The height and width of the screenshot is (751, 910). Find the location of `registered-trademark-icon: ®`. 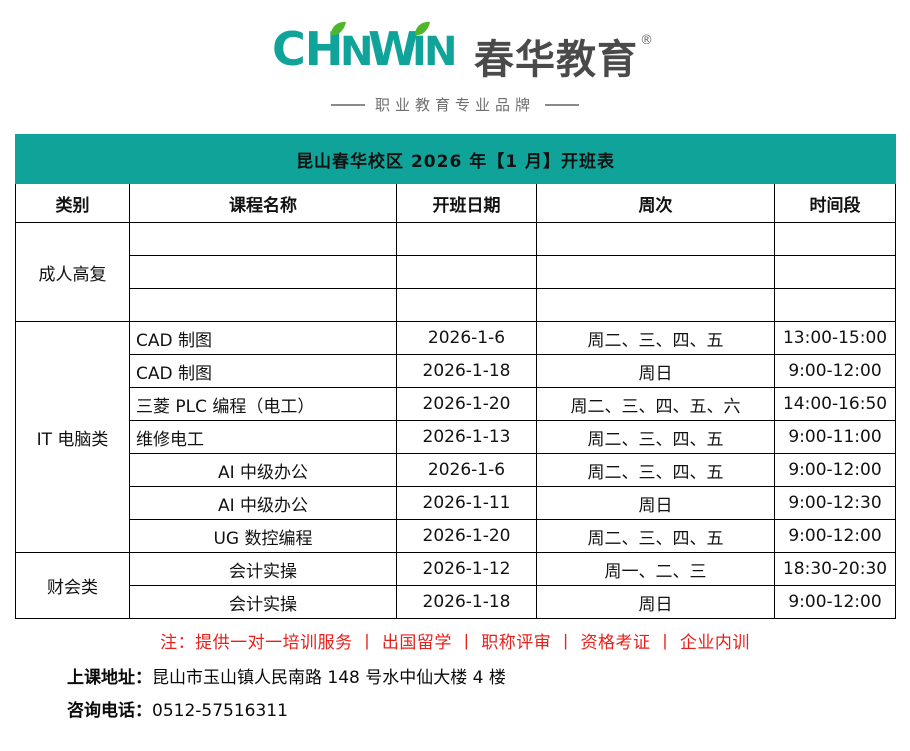

registered-trademark-icon: ® is located at coordinates (647, 40).